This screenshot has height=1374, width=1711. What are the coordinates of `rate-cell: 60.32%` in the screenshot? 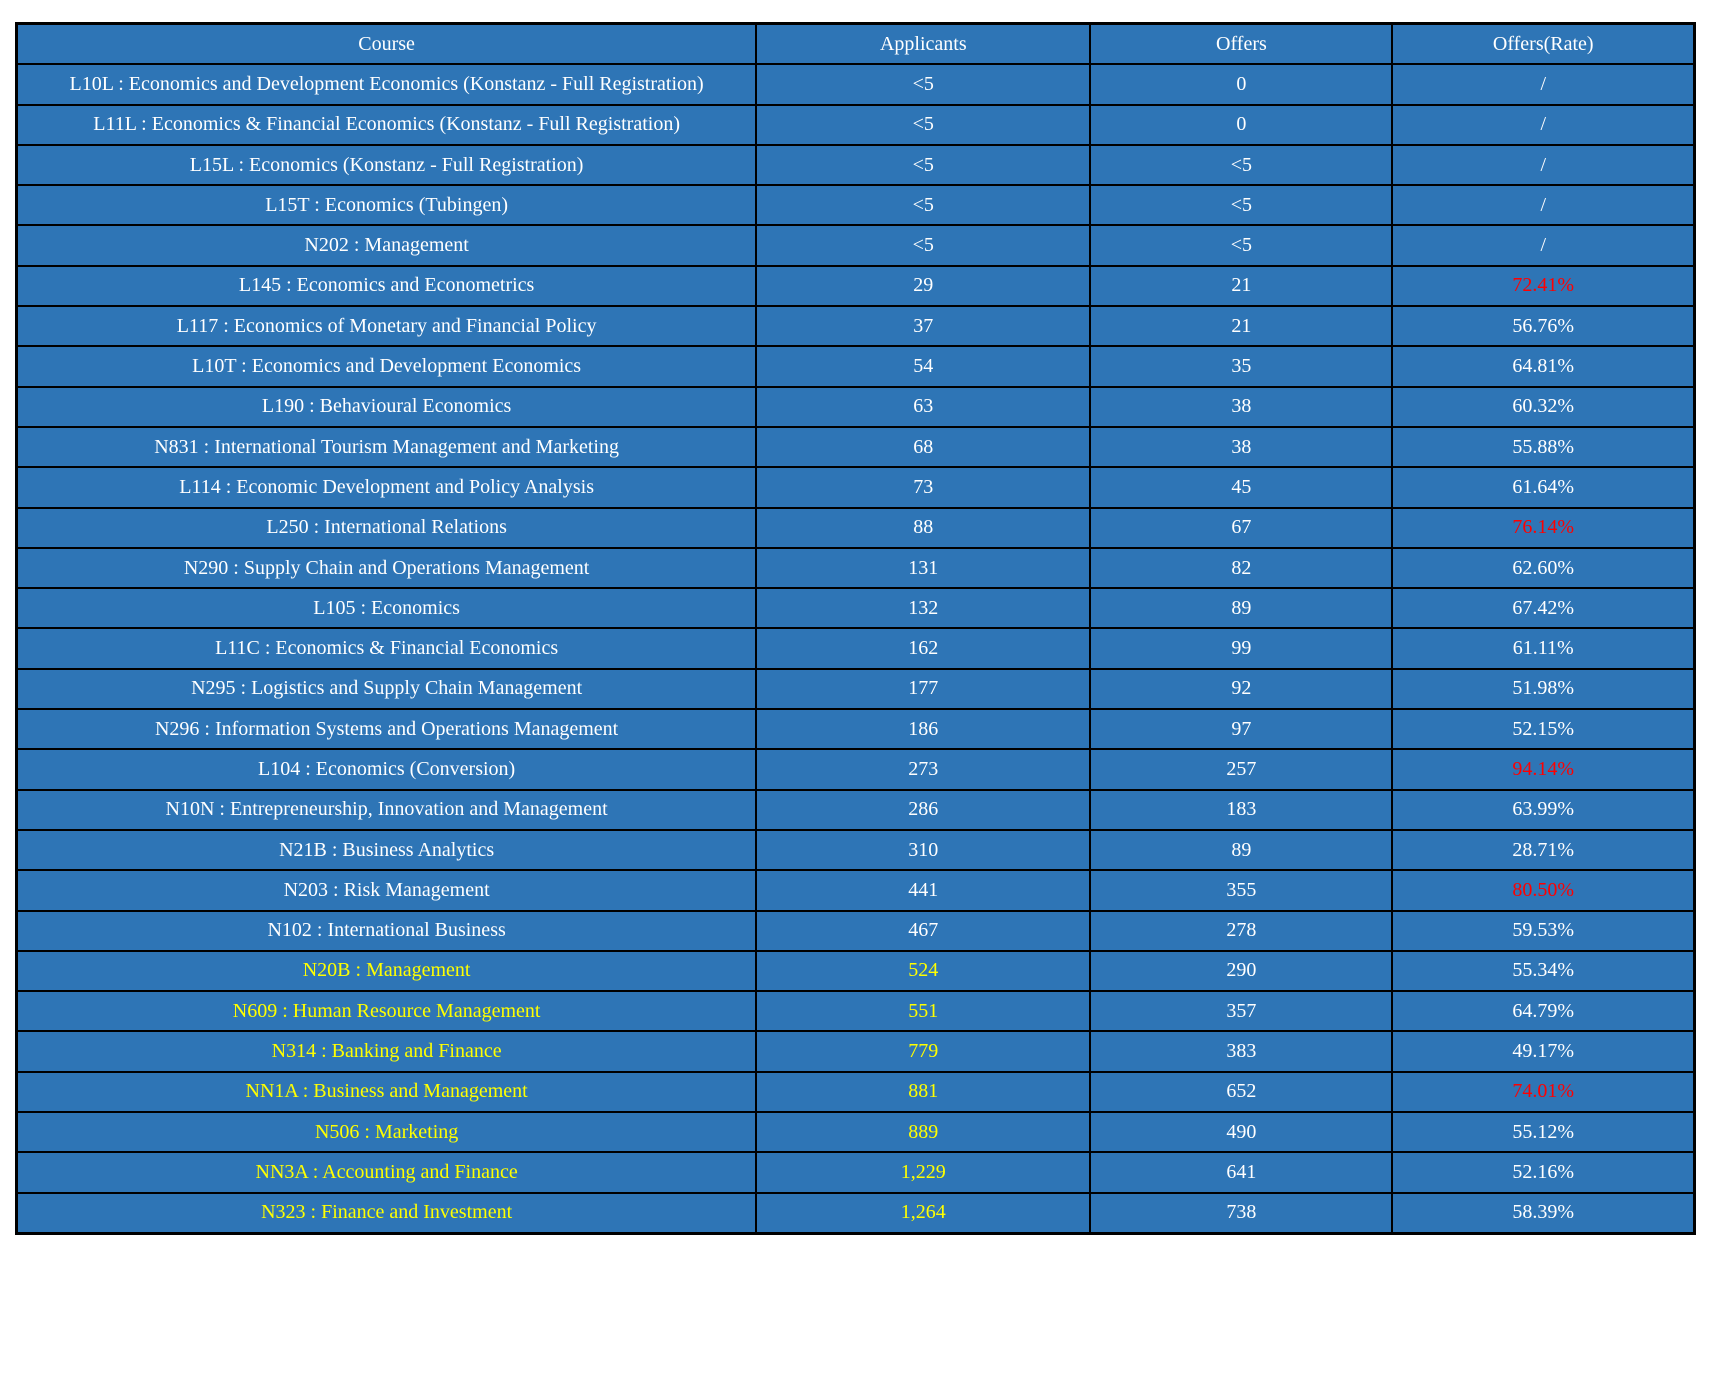 It's located at (1543, 406).